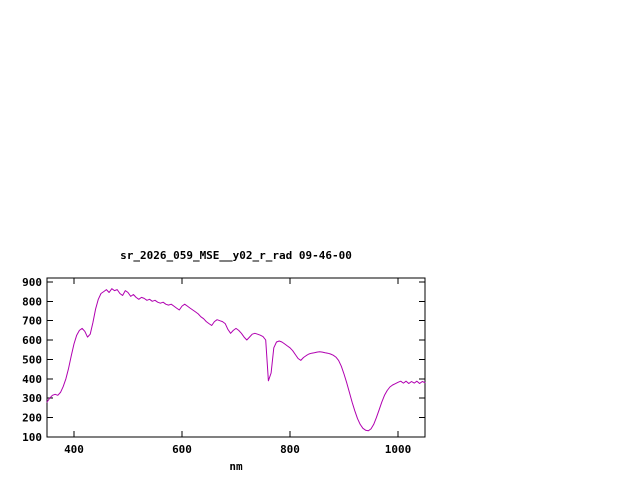 This screenshot has height=480, width=640. Describe the element at coordinates (32, 418) in the screenshot. I see `y-tick-label: 200` at that location.